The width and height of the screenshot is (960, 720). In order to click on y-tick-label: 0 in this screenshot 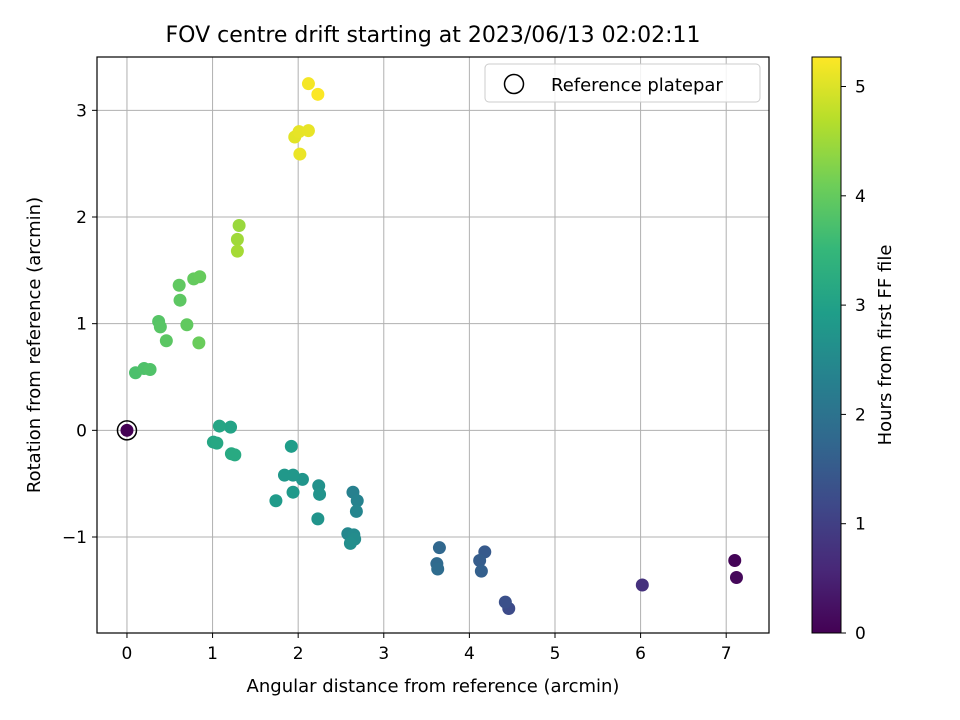, I will do `click(81, 431)`.